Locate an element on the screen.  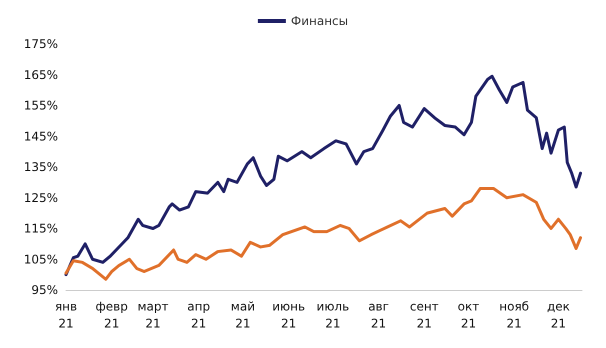
x-tick-label: февр 21 is located at coordinates (112, 315).